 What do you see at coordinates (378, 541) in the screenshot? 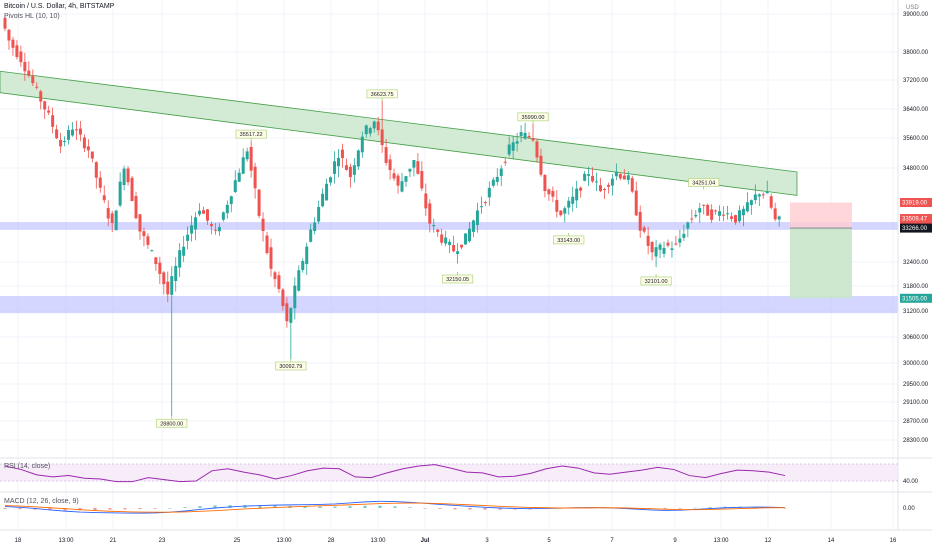
I see `x-tick-label: 13:00` at bounding box center [378, 541].